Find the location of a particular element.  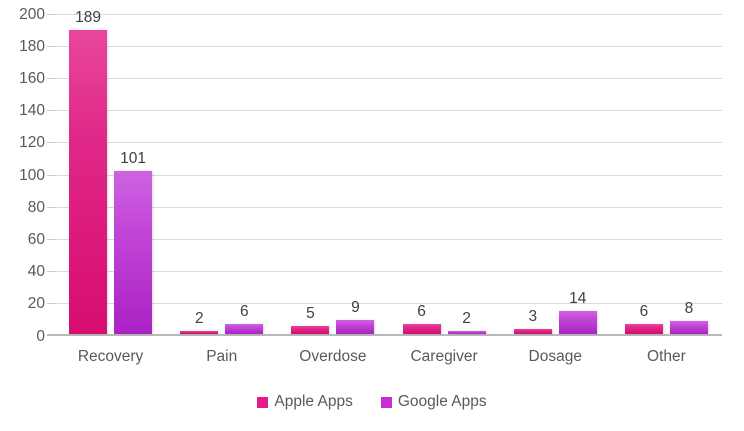

bar-apple-apps-recovery is located at coordinates (88, 181).